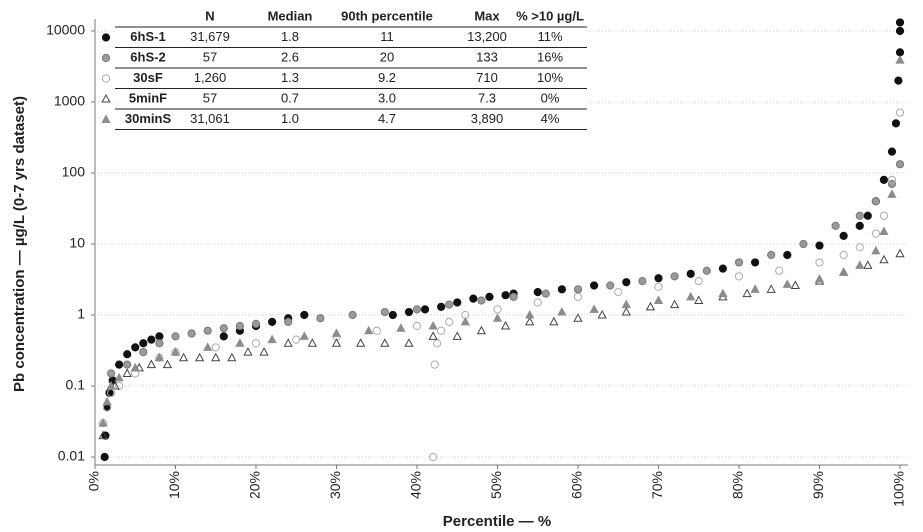  Describe the element at coordinates (738, 485) in the screenshot. I see `x-tick-label: 80%` at that location.